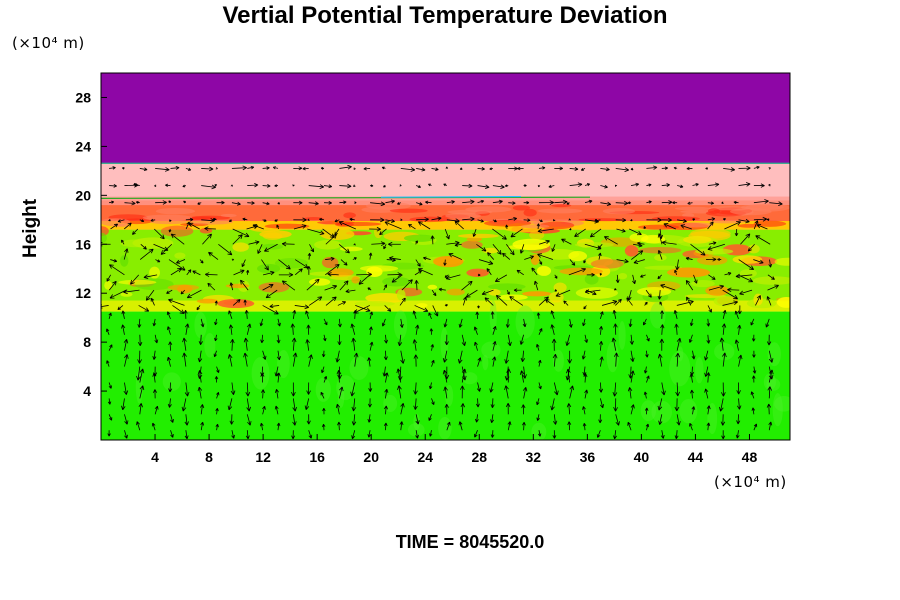 The image size is (900, 600). Describe the element at coordinates (445, 225) in the screenshot. I see `heatmap-band` at that location.